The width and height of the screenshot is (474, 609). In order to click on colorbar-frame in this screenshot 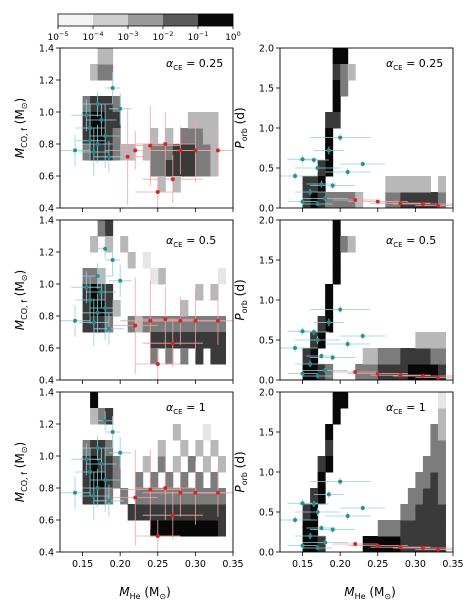, I will do `click(145, 20)`.